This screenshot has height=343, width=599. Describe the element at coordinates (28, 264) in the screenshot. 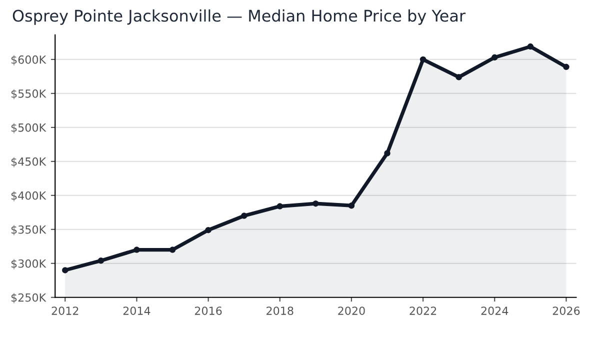

I see `y-tick-label: $300K` at that location.